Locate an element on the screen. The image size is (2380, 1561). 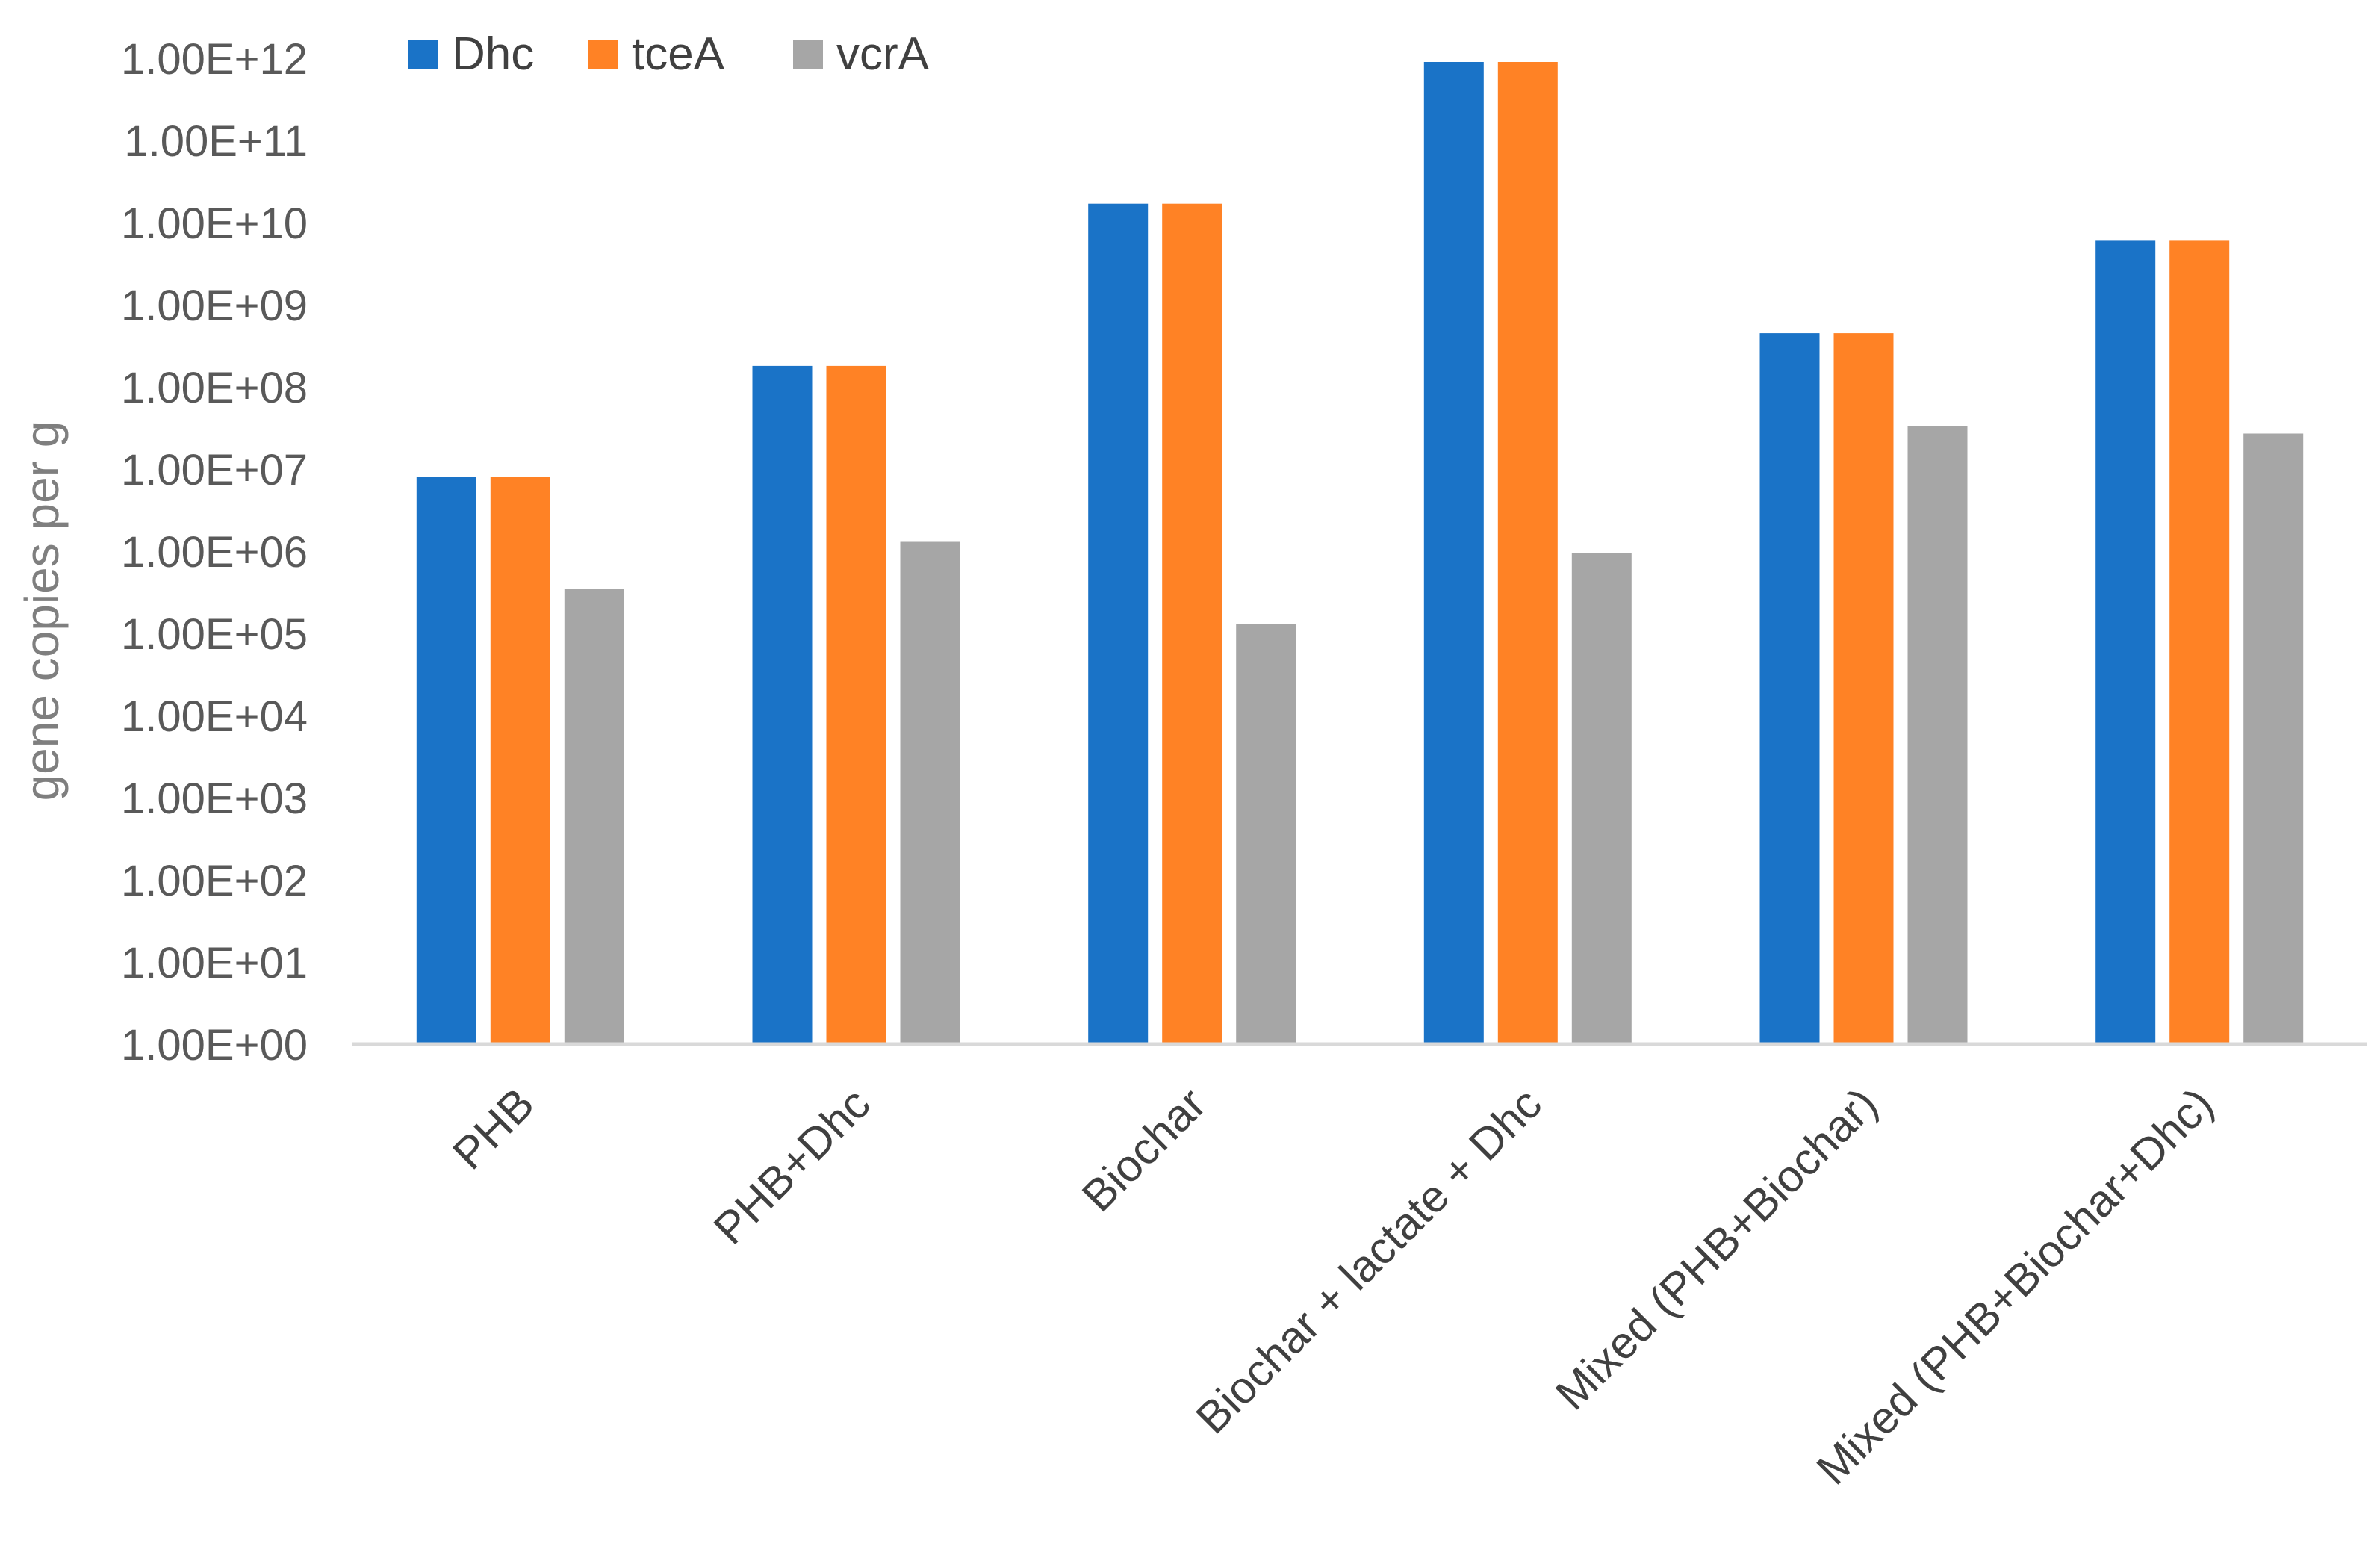
y-tick-label: 1.00E+09 is located at coordinates (214, 306).